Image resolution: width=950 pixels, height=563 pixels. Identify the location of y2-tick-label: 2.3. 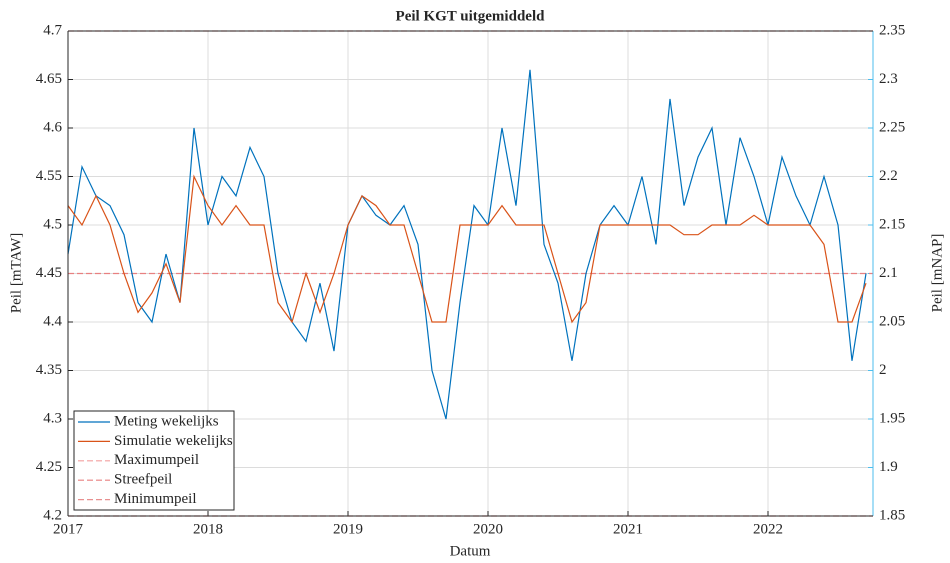
(888, 79).